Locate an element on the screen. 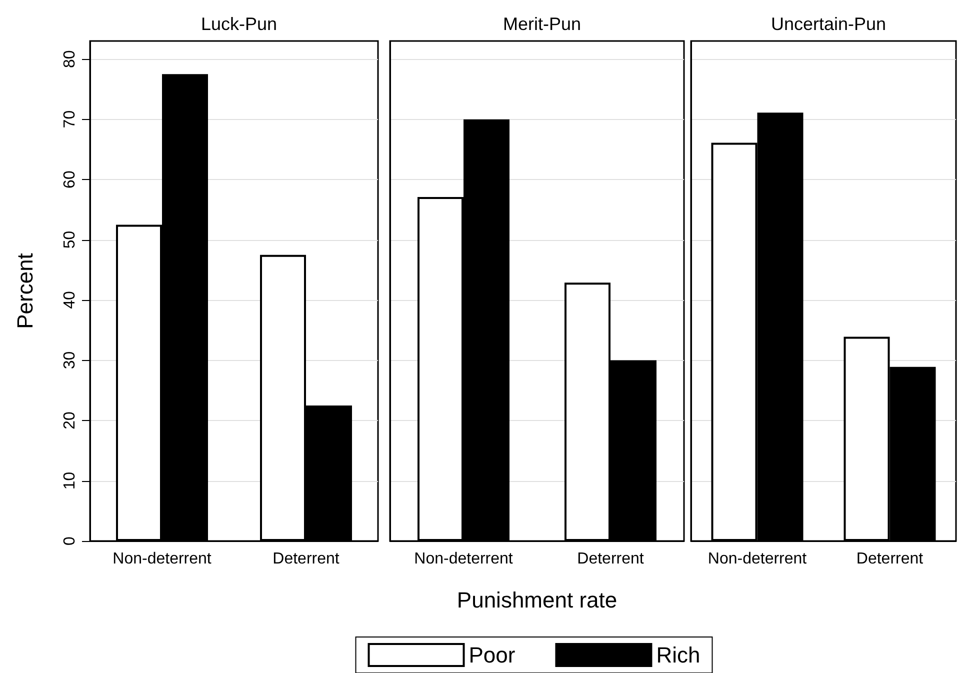 This screenshot has height=673, width=964. x-axis-title: Punishment rate is located at coordinates (537, 600).